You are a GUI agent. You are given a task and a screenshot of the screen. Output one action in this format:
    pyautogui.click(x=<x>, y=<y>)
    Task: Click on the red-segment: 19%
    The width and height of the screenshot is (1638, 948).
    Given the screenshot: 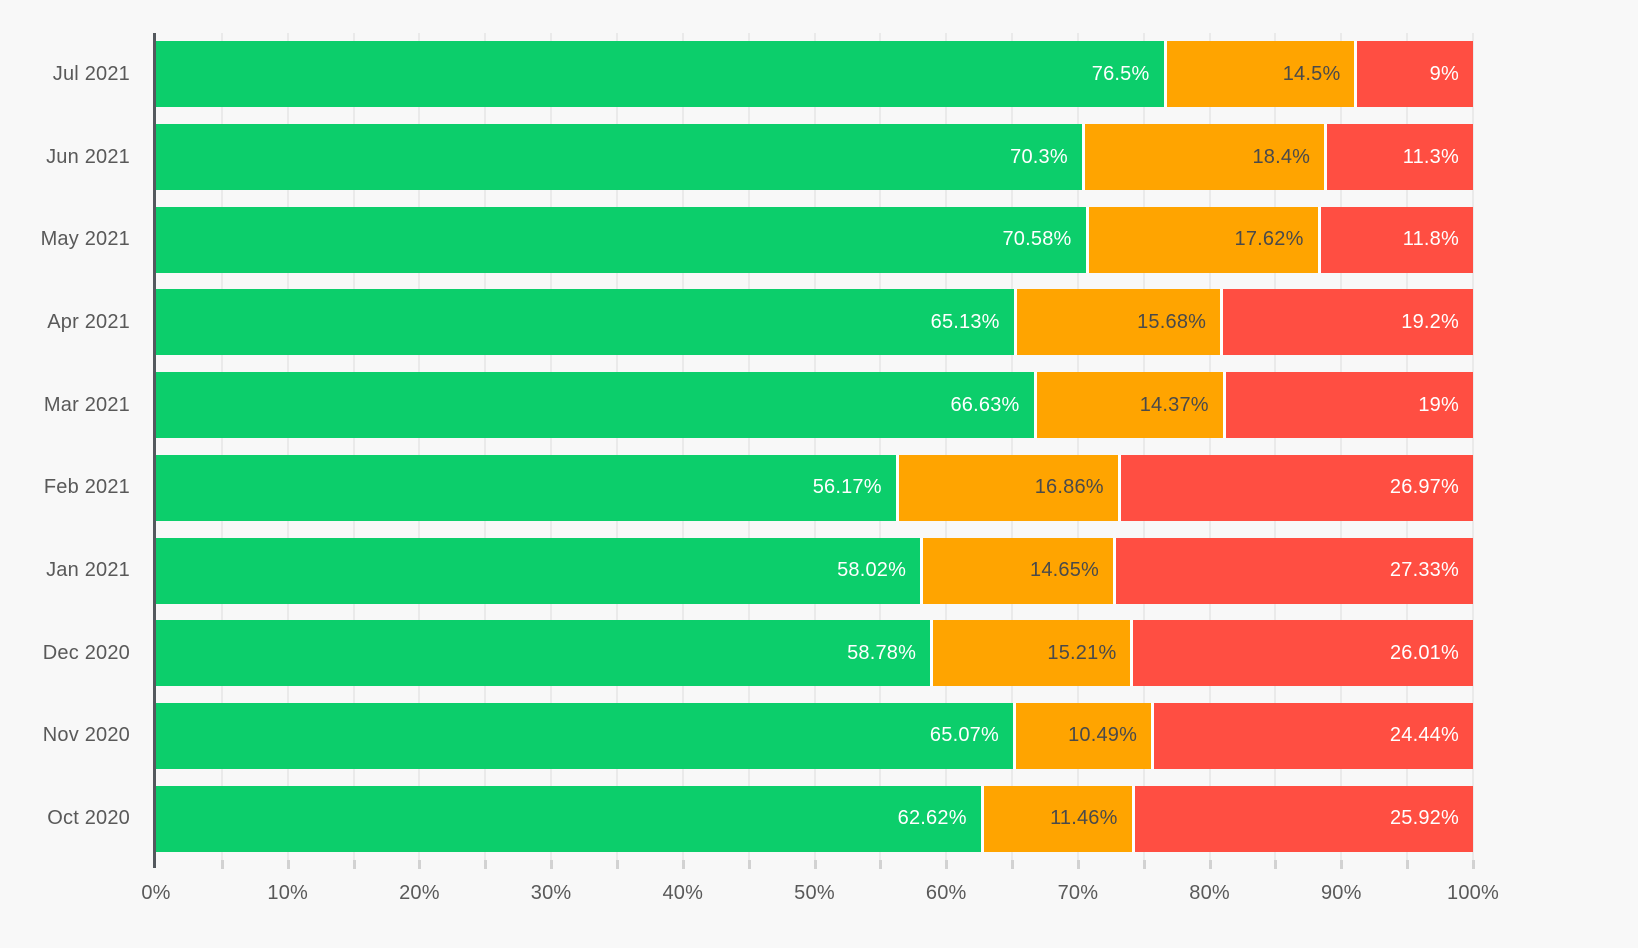 What is the action you would take?
    pyautogui.click(x=1347, y=405)
    